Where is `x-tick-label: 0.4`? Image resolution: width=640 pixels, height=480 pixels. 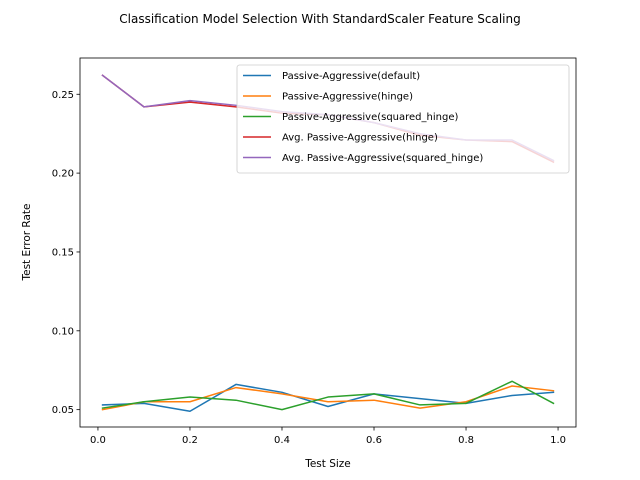
x-tick-label: 0.4 is located at coordinates (282, 440).